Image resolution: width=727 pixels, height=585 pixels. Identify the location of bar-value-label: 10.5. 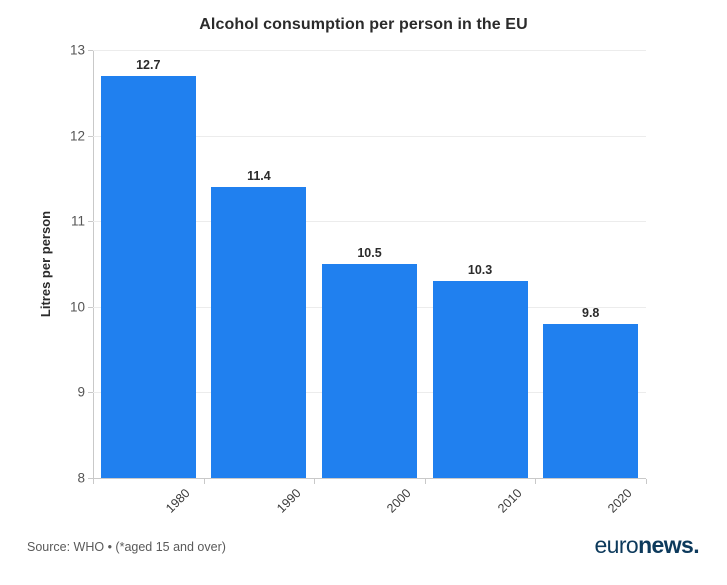
(369, 253).